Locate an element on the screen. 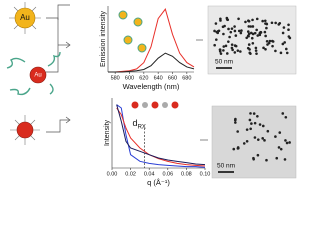 This screenshot has height=240, width=320. x-tick-label: 0.06 is located at coordinates (167, 174).